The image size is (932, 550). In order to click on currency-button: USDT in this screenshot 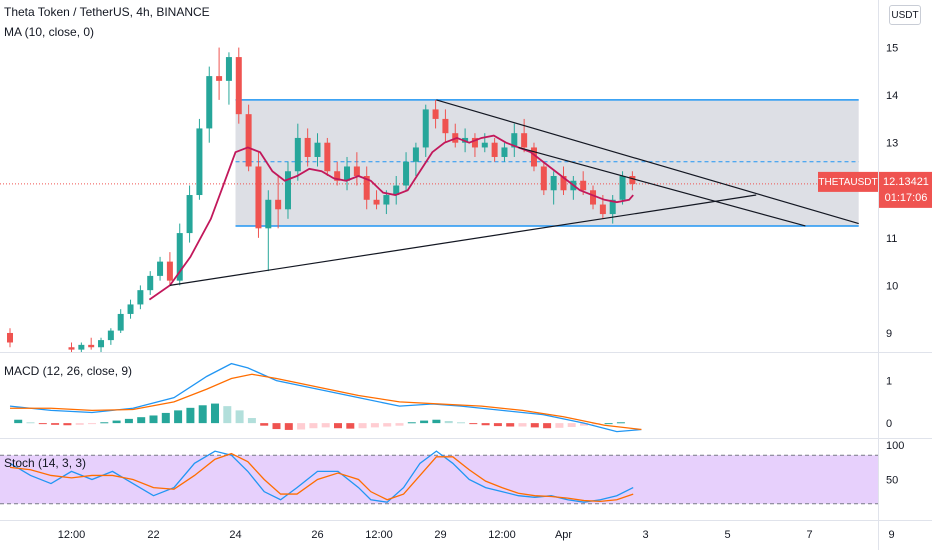, I will do `click(905, 15)`.